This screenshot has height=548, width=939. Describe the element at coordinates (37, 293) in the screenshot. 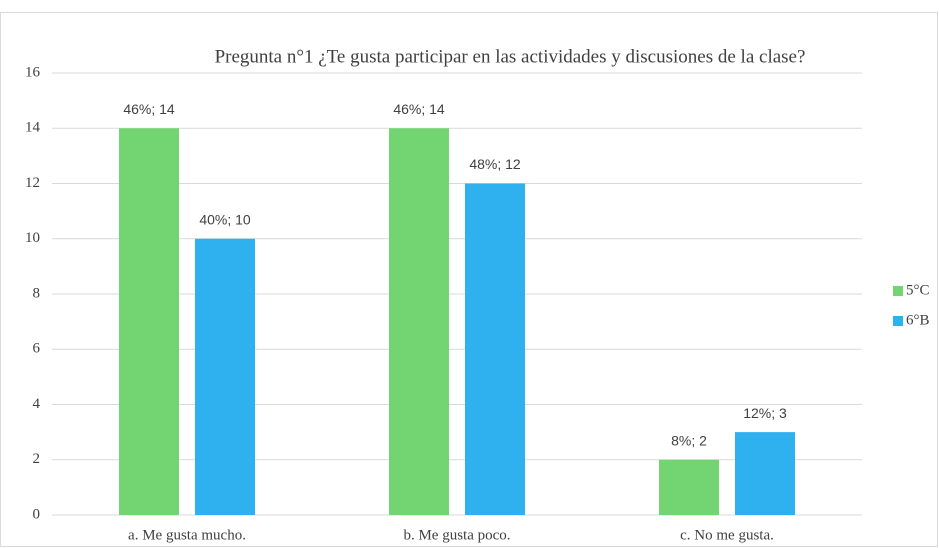

I see `y-tick-label: 8` at that location.